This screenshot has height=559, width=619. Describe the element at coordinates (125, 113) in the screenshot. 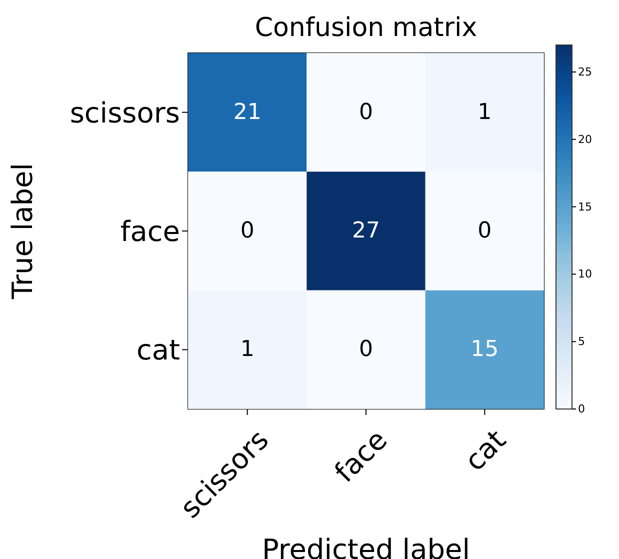

I see `y-tick-label: scissors` at that location.